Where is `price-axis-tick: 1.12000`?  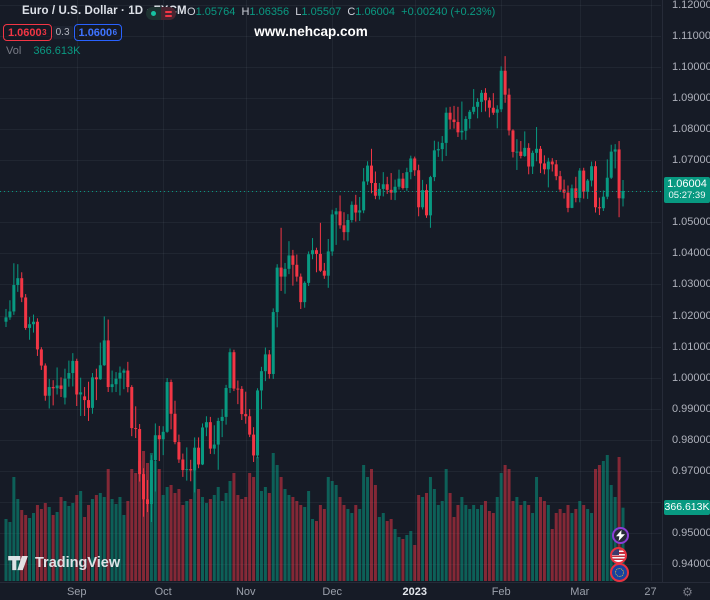
price-axis-tick: 1.12000 is located at coordinates (691, 5).